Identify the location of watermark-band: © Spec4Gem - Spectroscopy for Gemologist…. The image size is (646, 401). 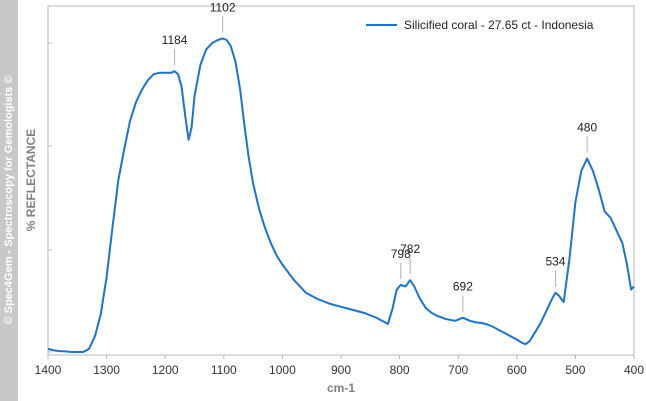
(9, 200).